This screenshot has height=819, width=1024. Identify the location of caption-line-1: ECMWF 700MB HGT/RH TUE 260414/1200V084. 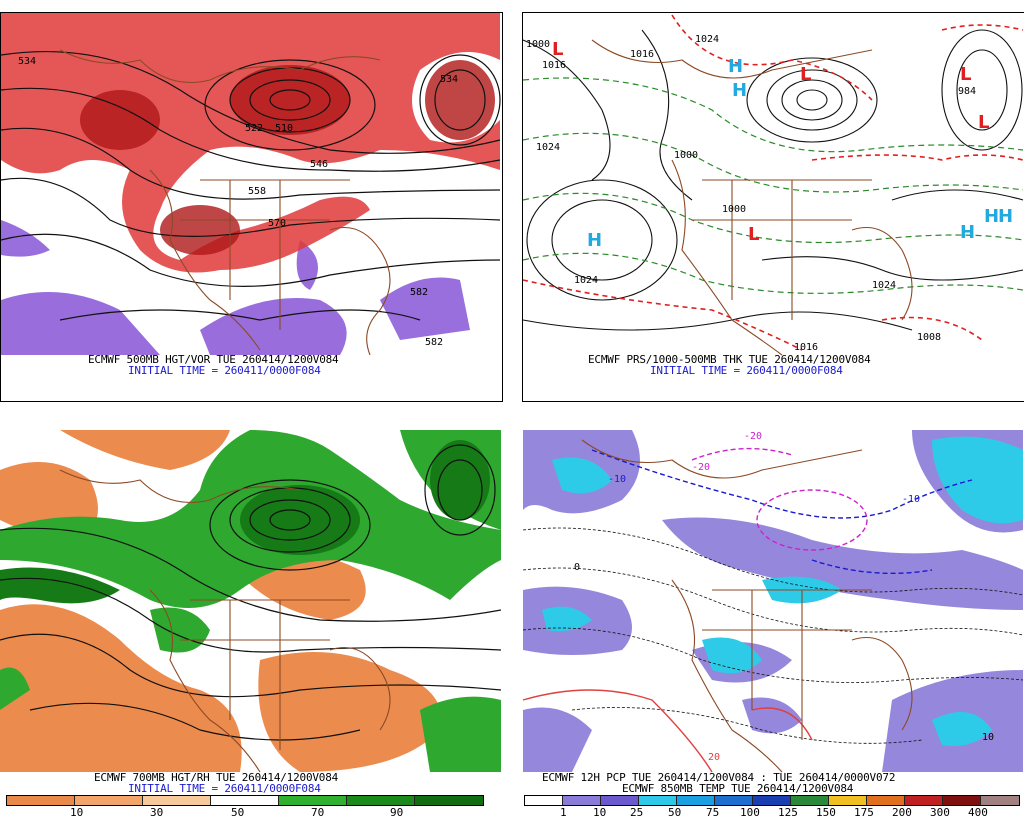
(216, 777).